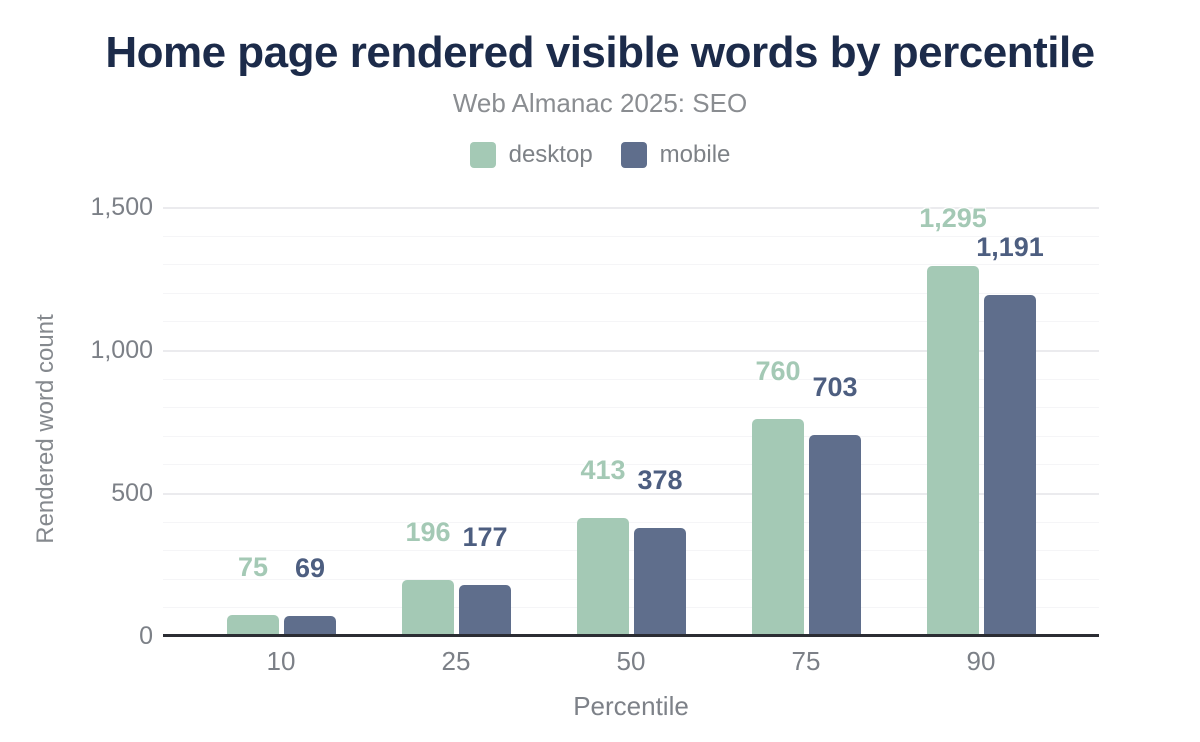 Image resolution: width=1200 pixels, height=742 pixels. What do you see at coordinates (981, 661) in the screenshot?
I see `x-tick-label-90: 90` at bounding box center [981, 661].